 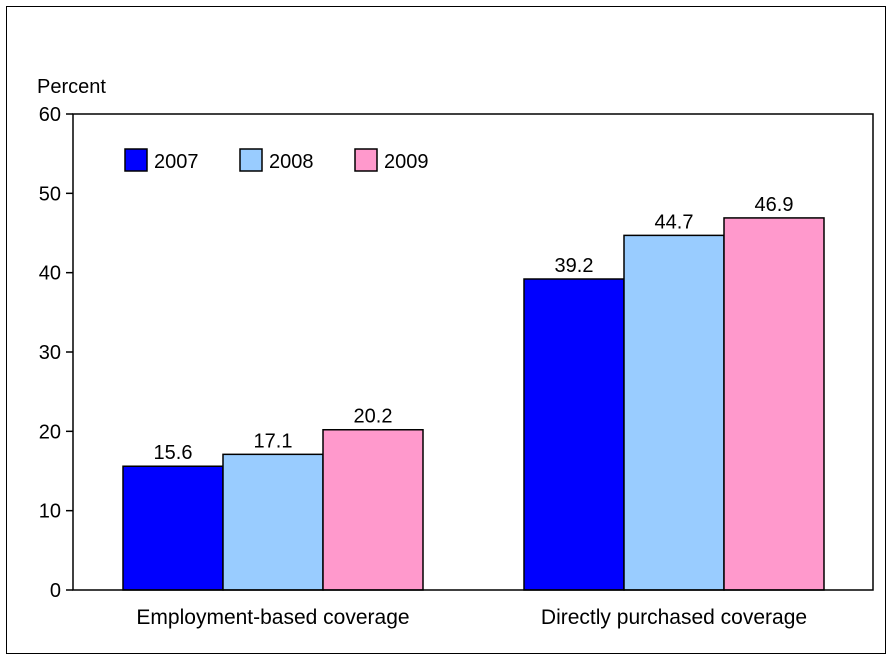 What do you see at coordinates (774, 205) in the screenshot?
I see `value-label: 46.9` at bounding box center [774, 205].